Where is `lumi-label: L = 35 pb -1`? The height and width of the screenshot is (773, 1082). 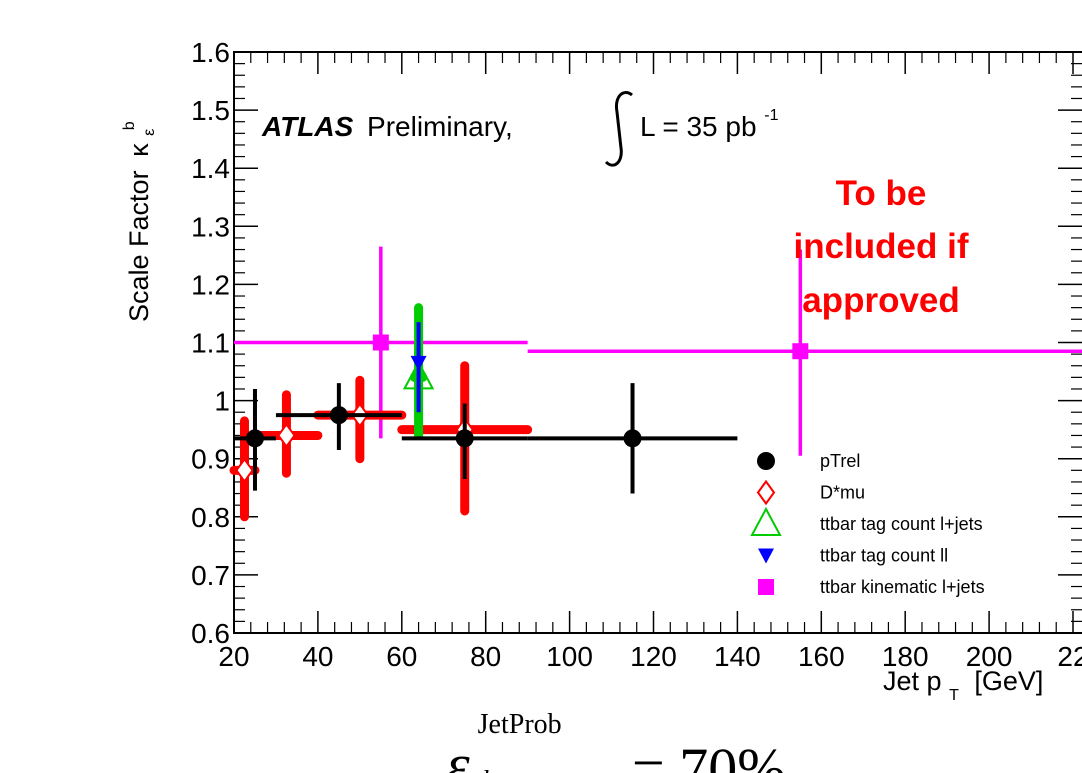 lumi-label: L = 35 pb -1 is located at coordinates (709, 124).